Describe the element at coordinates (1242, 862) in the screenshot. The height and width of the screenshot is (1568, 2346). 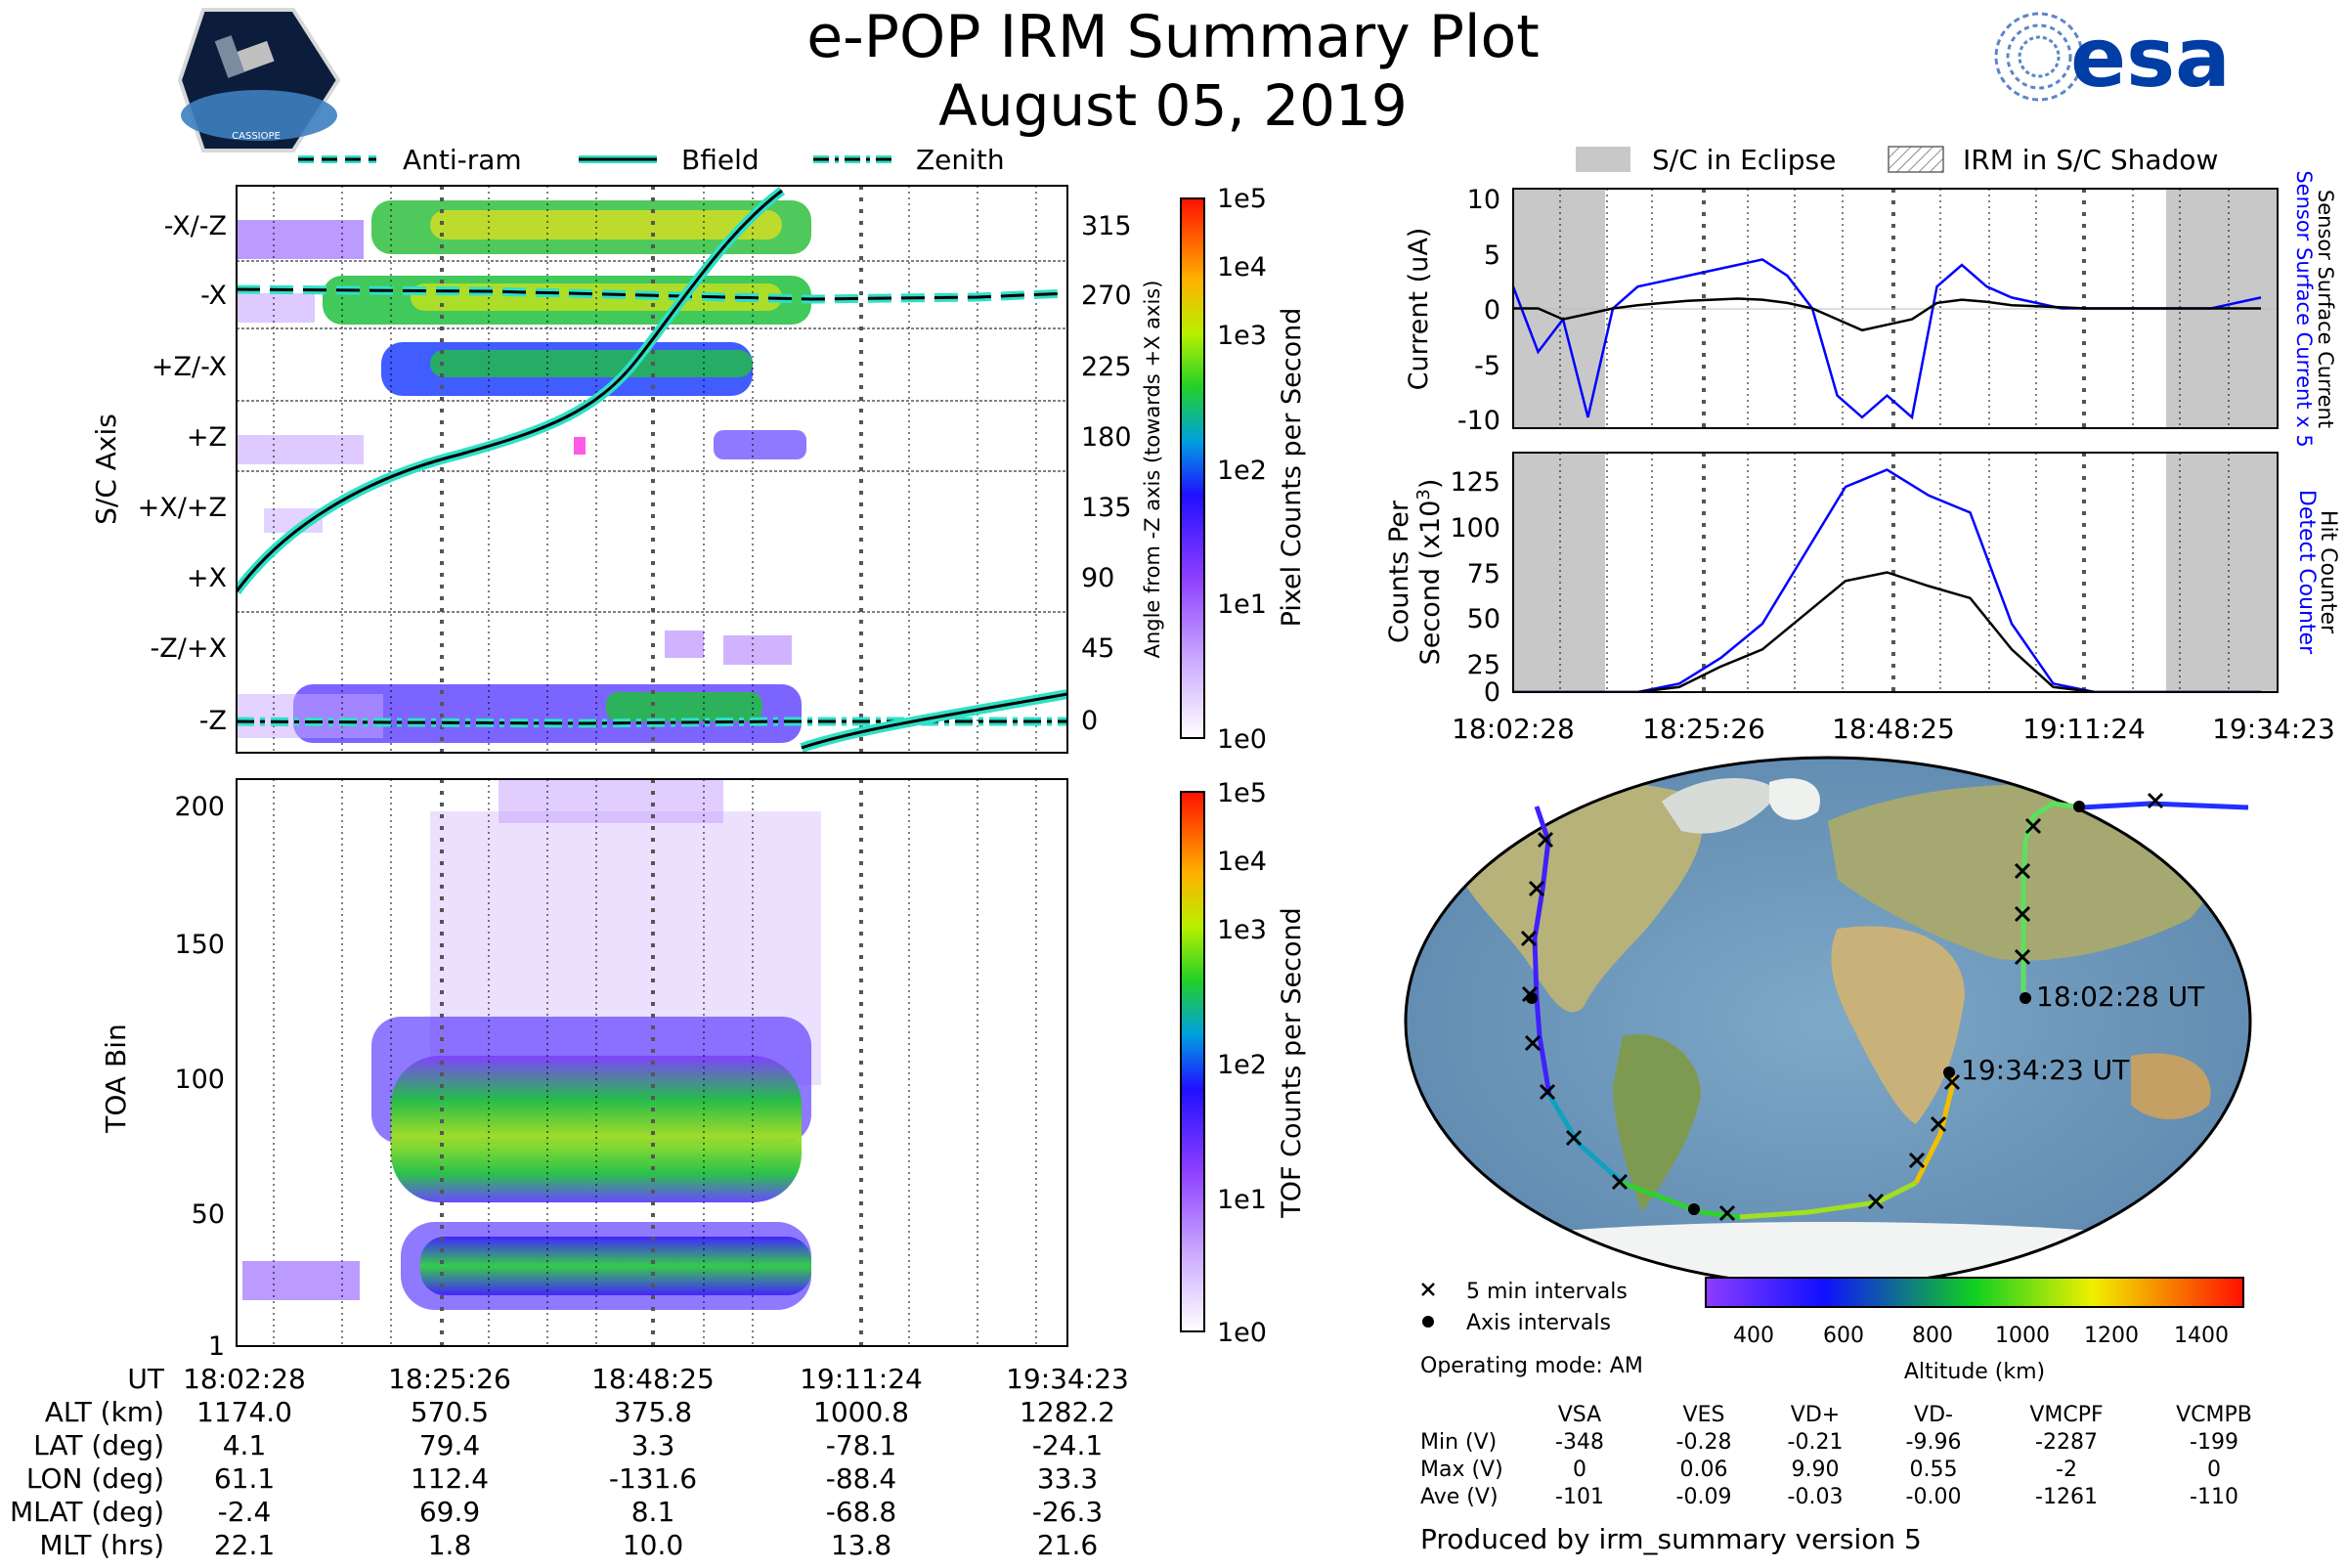
I see `tof-cbar-tick-1e4: 1e4` at that location.